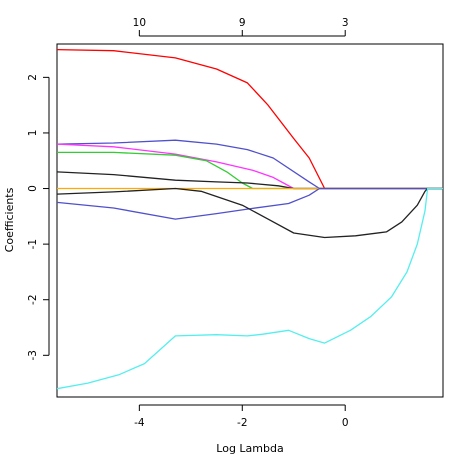 This screenshot has width=474, height=469. Describe the element at coordinates (9, 219) in the screenshot. I see `y-axis-label: Coefficients` at that location.